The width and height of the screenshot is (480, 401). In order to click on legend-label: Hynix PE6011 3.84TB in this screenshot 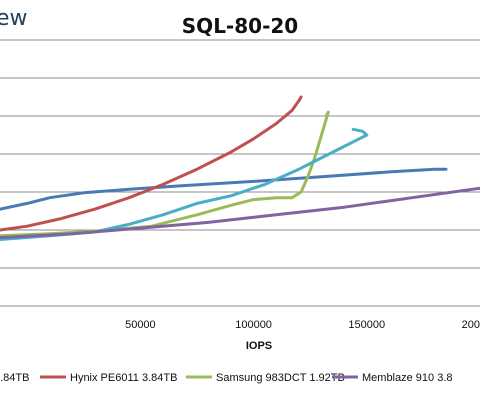, I will do `click(123, 378)`.